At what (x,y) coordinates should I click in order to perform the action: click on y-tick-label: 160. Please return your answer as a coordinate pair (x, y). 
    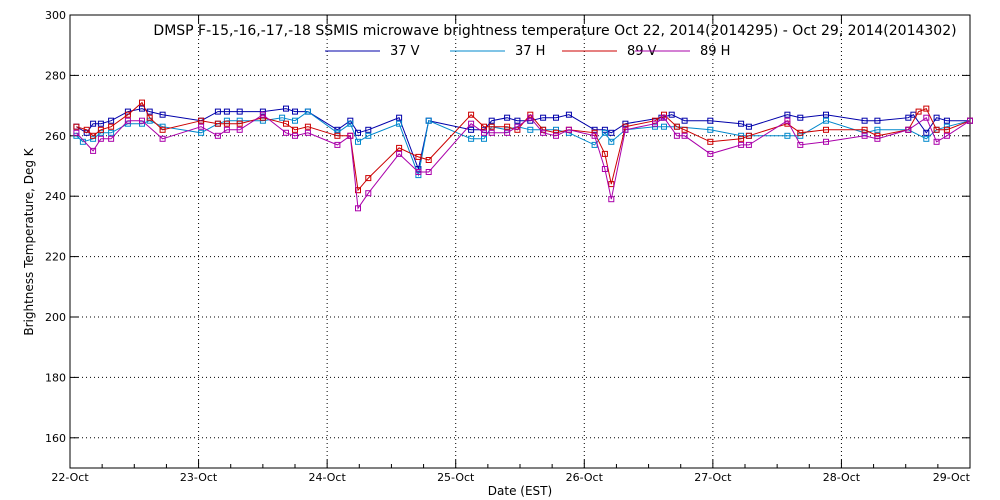
    Looking at the image, I should click on (55, 438).